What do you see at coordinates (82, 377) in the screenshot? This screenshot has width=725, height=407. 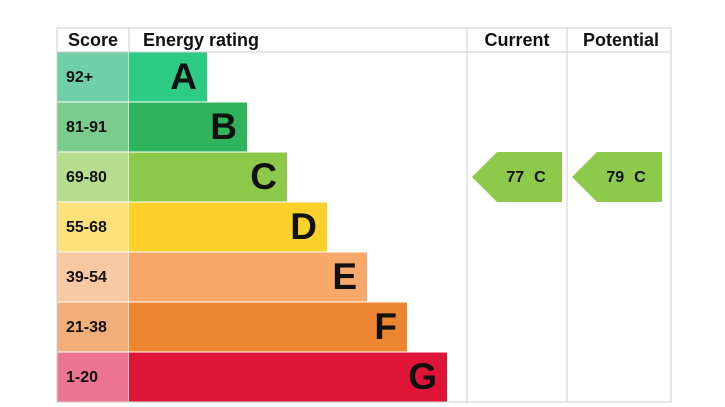 I see `score-label: 1-20` at bounding box center [82, 377].